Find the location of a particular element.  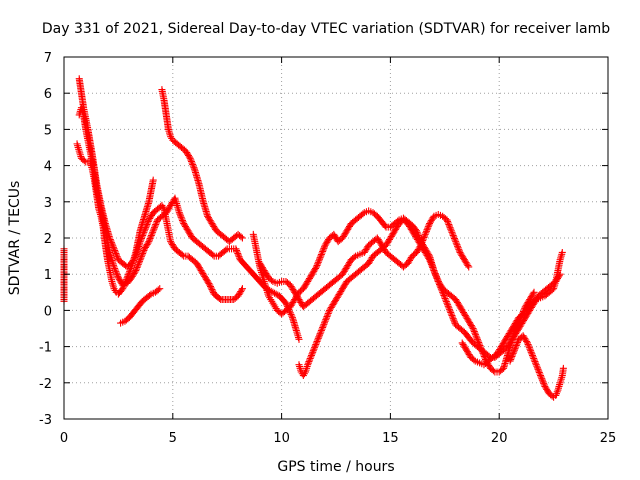

x-tick-label: 0 is located at coordinates (64, 438).